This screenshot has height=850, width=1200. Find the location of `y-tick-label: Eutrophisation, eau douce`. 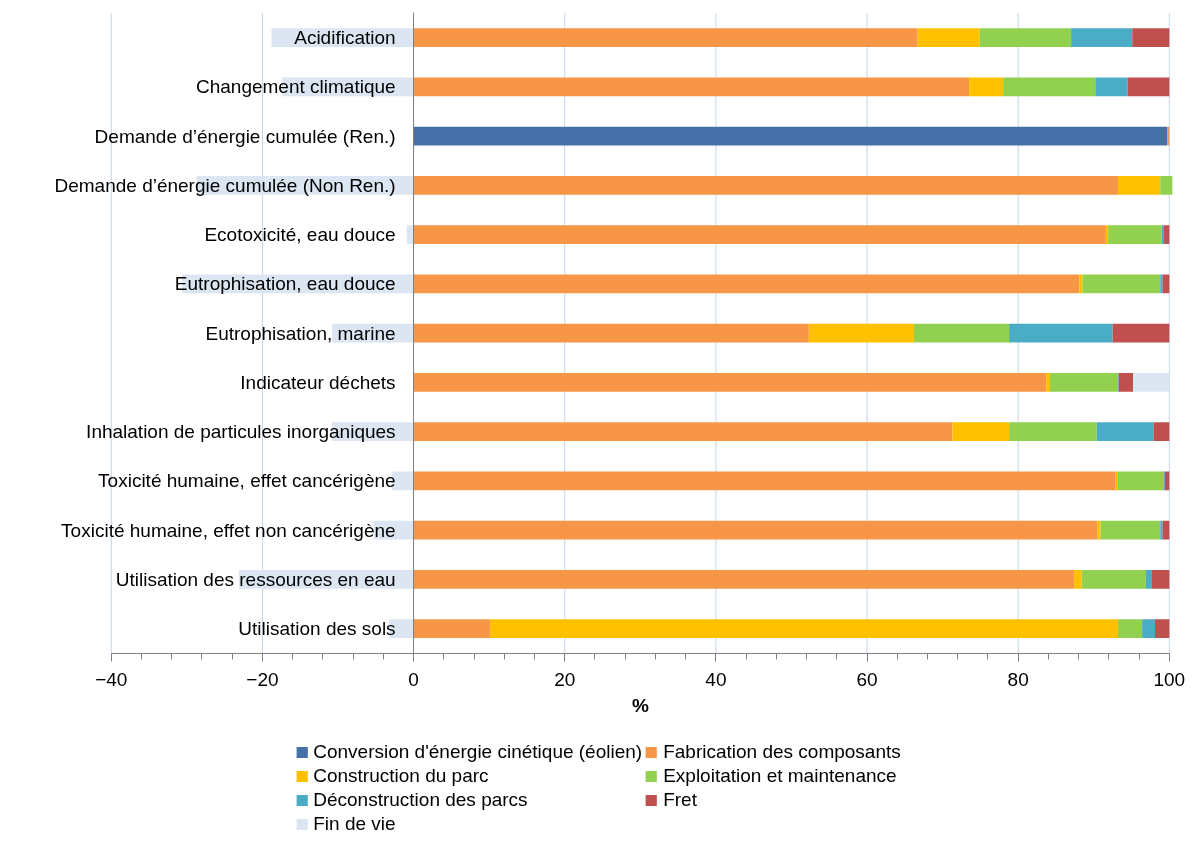

y-tick-label: Eutrophisation, eau douce is located at coordinates (285, 284).